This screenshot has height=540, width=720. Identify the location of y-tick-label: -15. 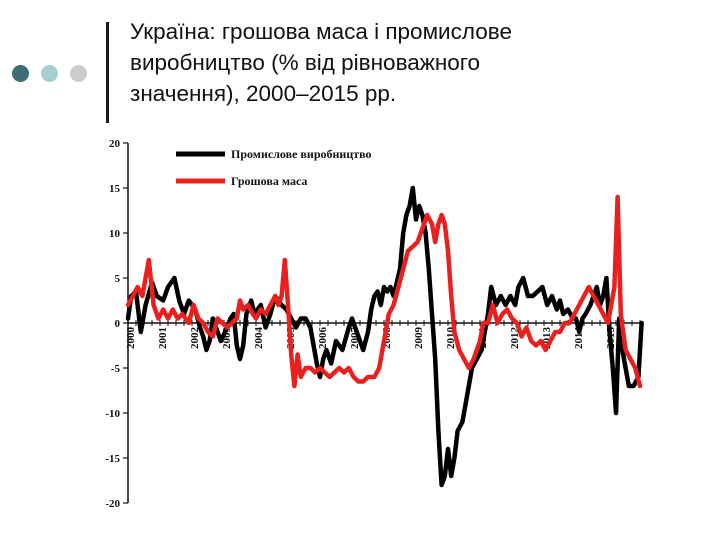
(112, 459).